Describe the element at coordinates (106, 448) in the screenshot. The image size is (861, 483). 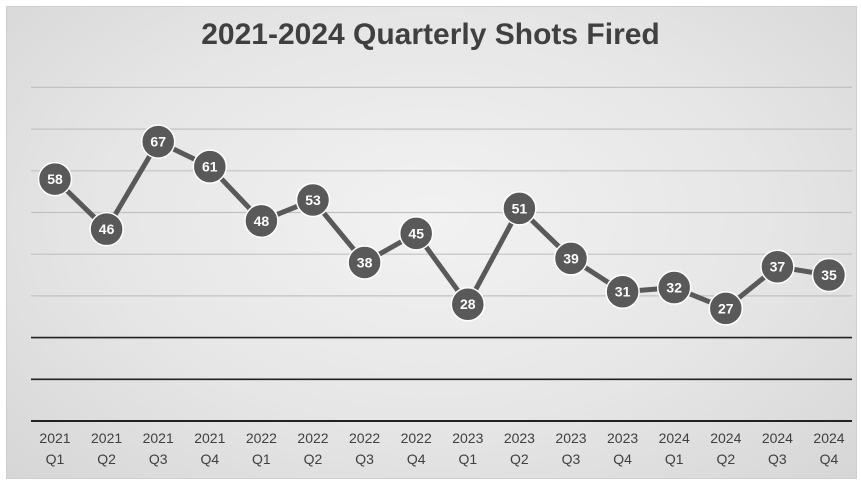
I see `x-tick-label: 2021 Q2` at that location.